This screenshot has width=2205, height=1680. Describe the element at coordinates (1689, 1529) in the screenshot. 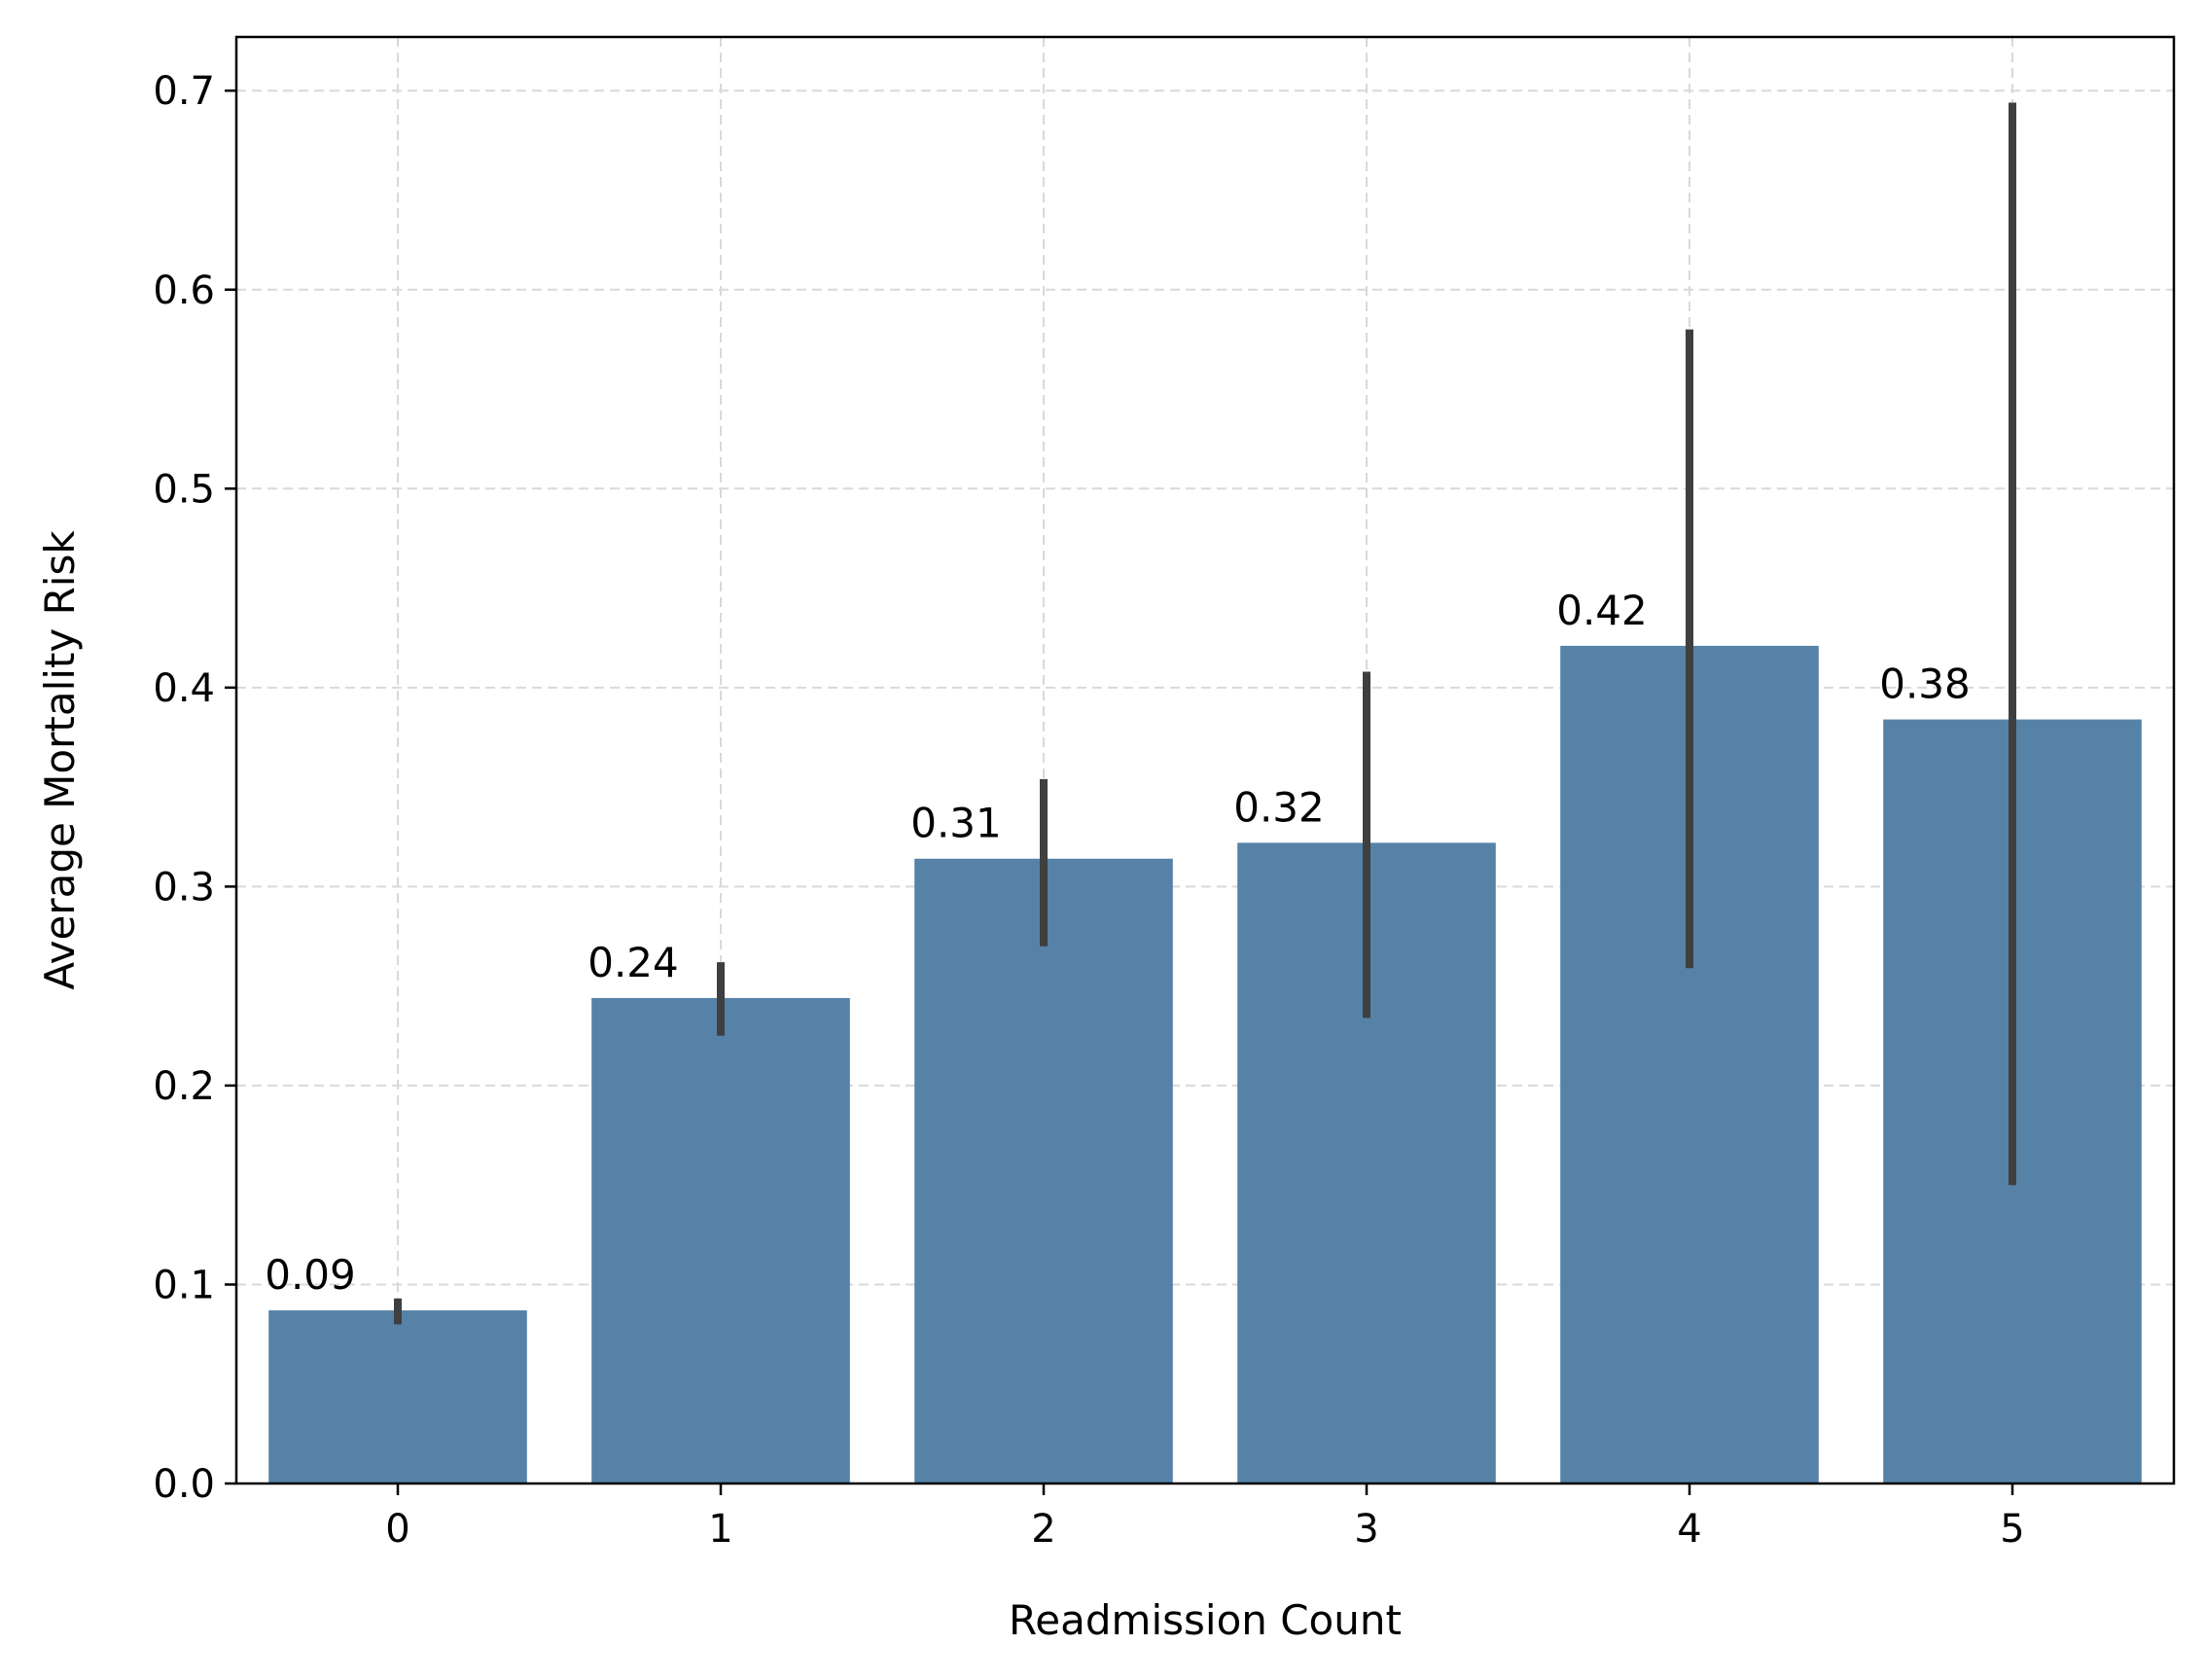

I see `x-tick-label: 4` at that location.